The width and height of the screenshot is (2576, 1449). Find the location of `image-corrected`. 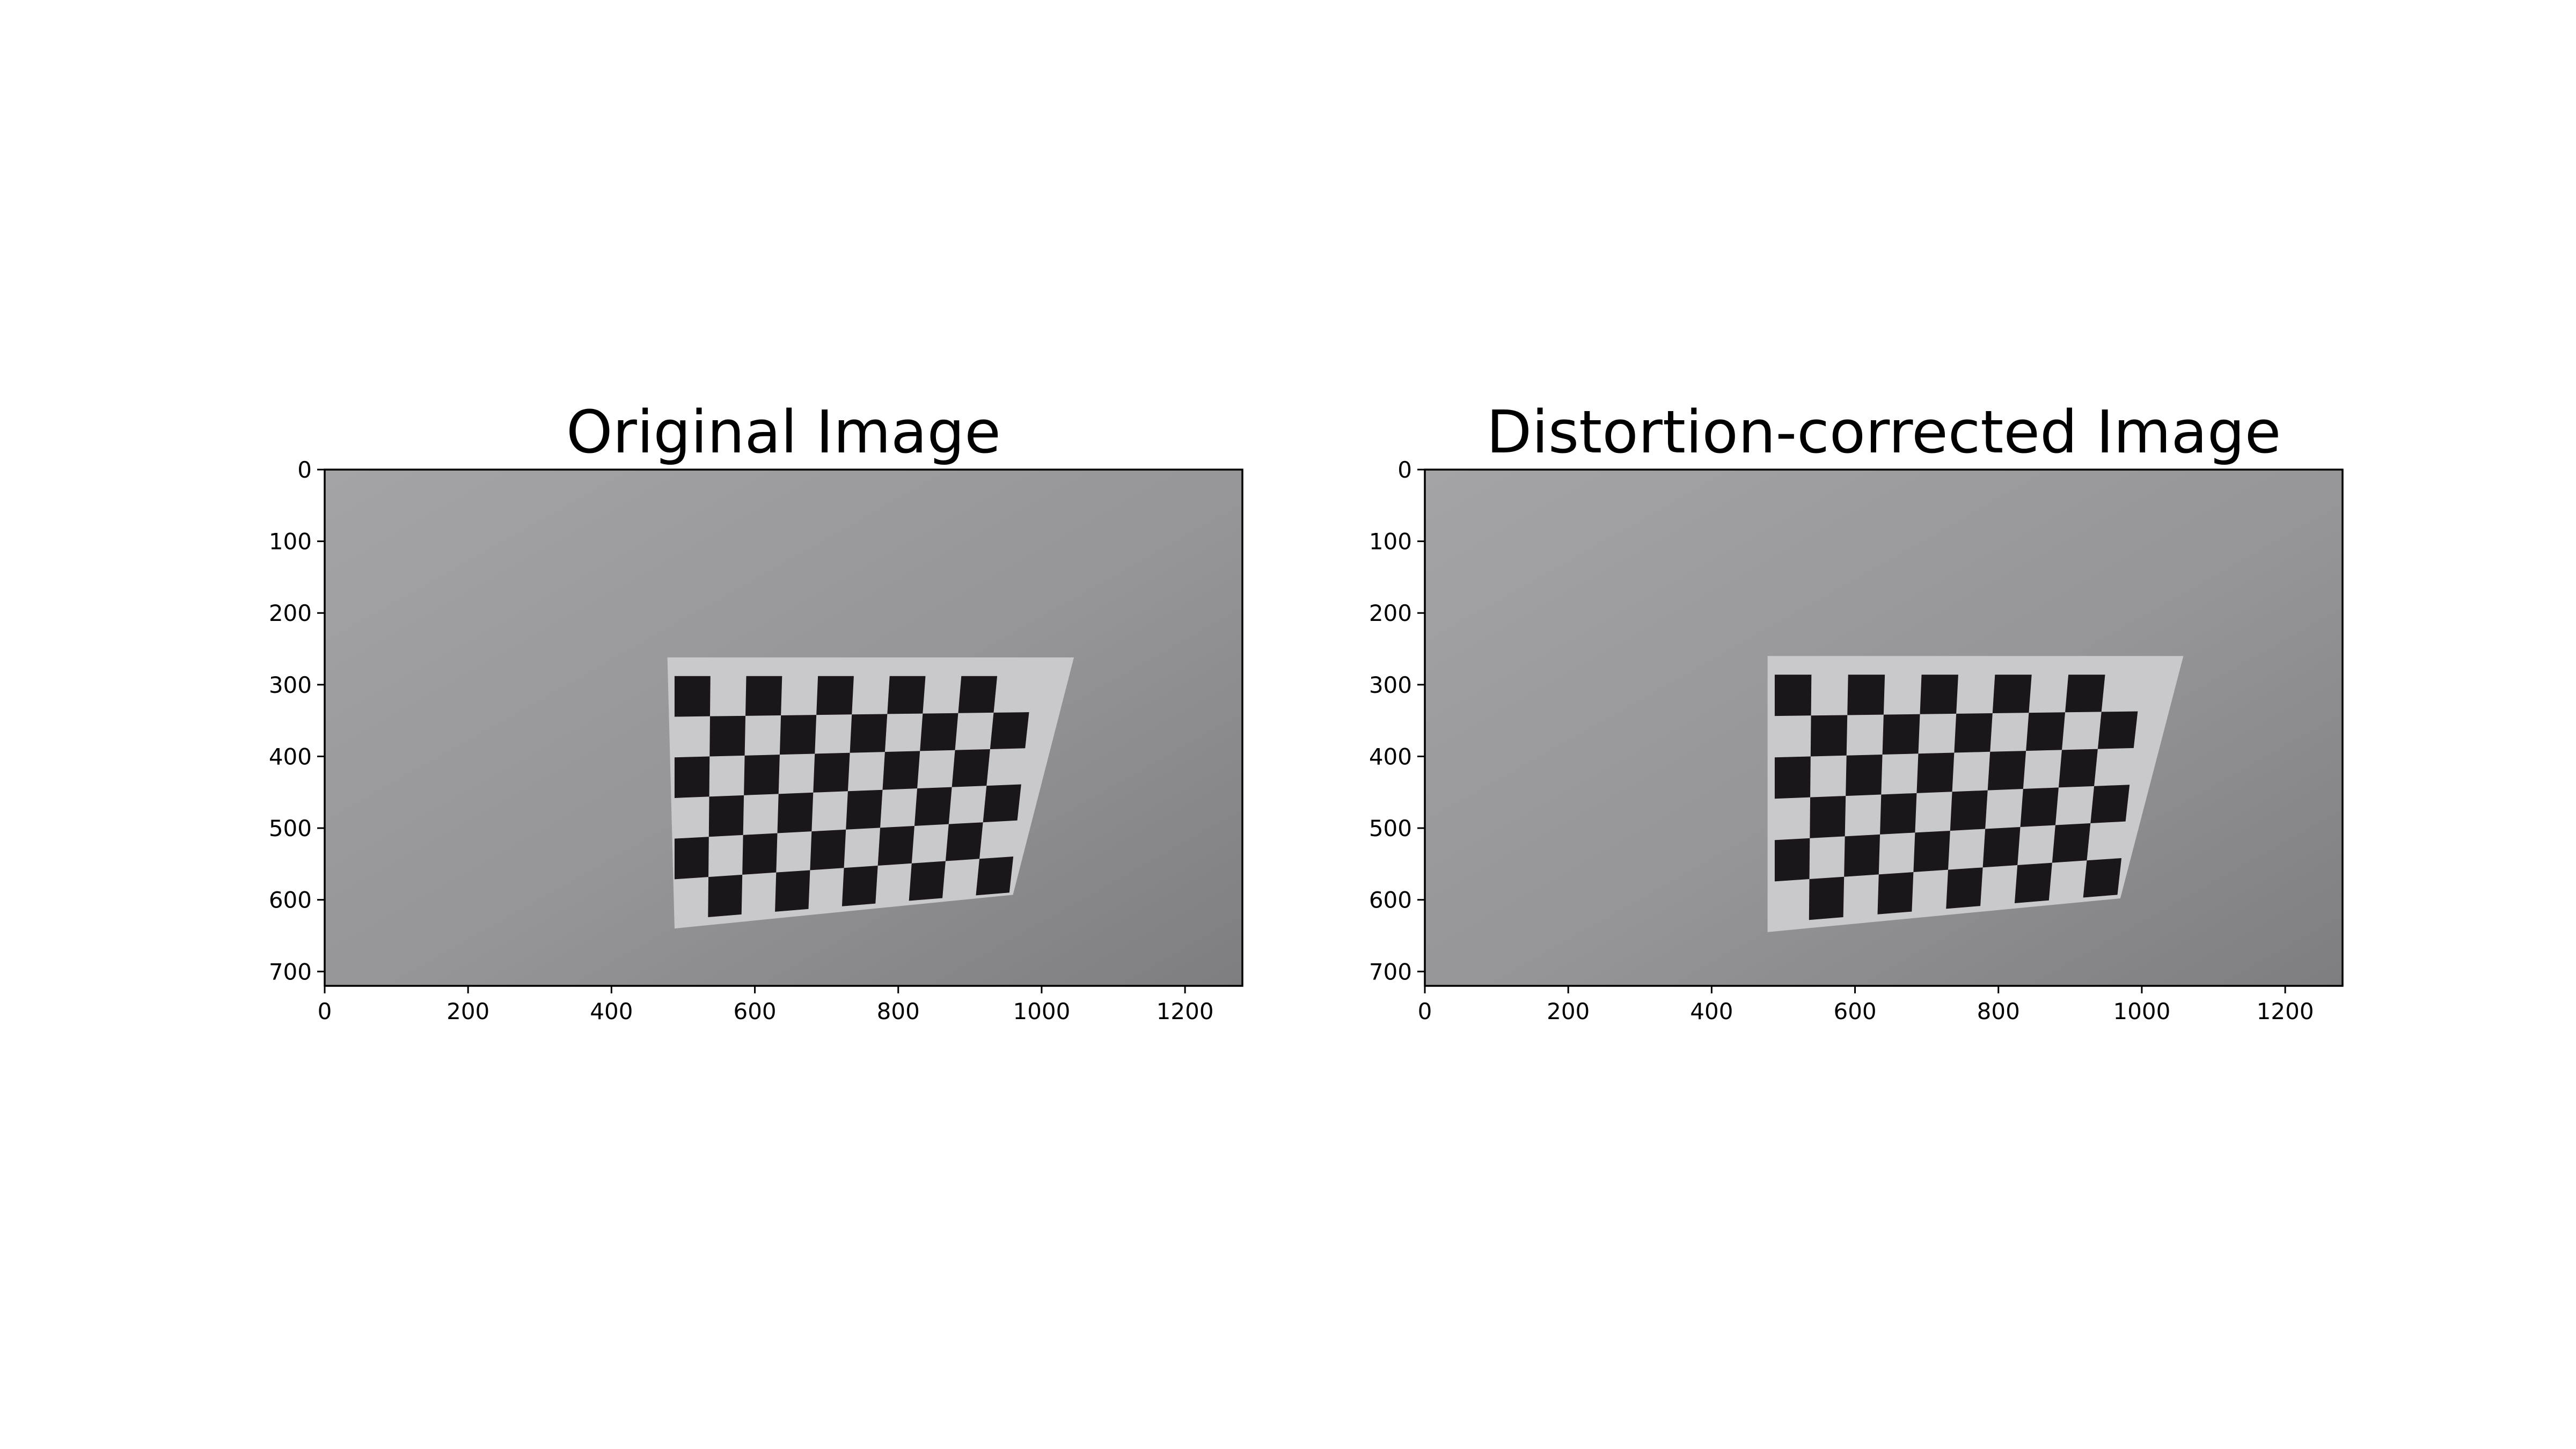

image-corrected is located at coordinates (1884, 728).